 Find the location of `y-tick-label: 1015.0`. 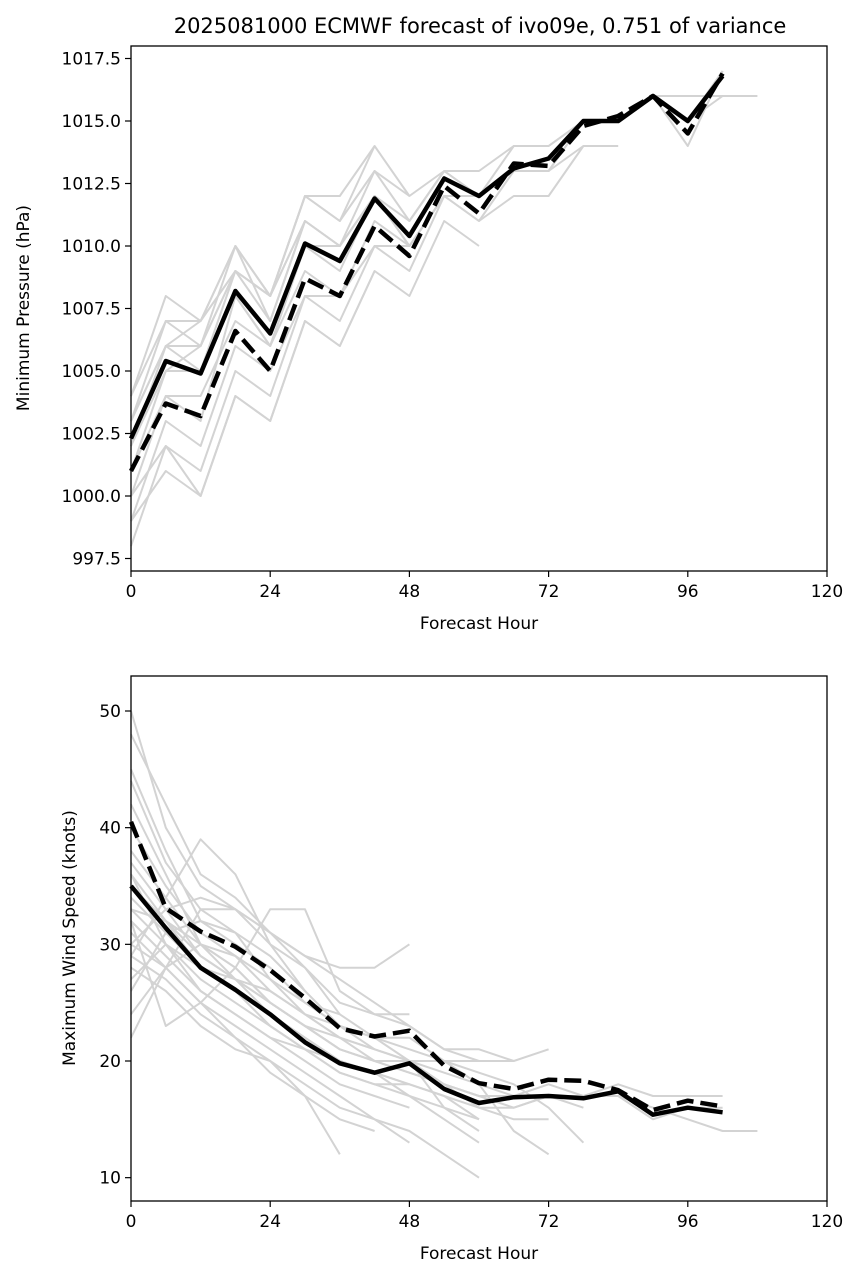

y-tick-label: 1015.0 is located at coordinates (91, 122).